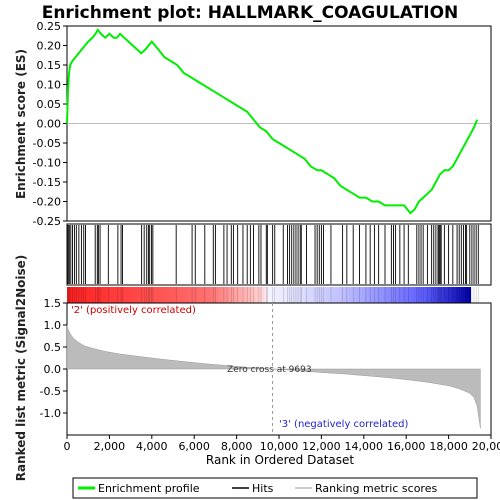 The image size is (500, 500). I want to click on es-ytick-label: 0.10, so click(49, 85).